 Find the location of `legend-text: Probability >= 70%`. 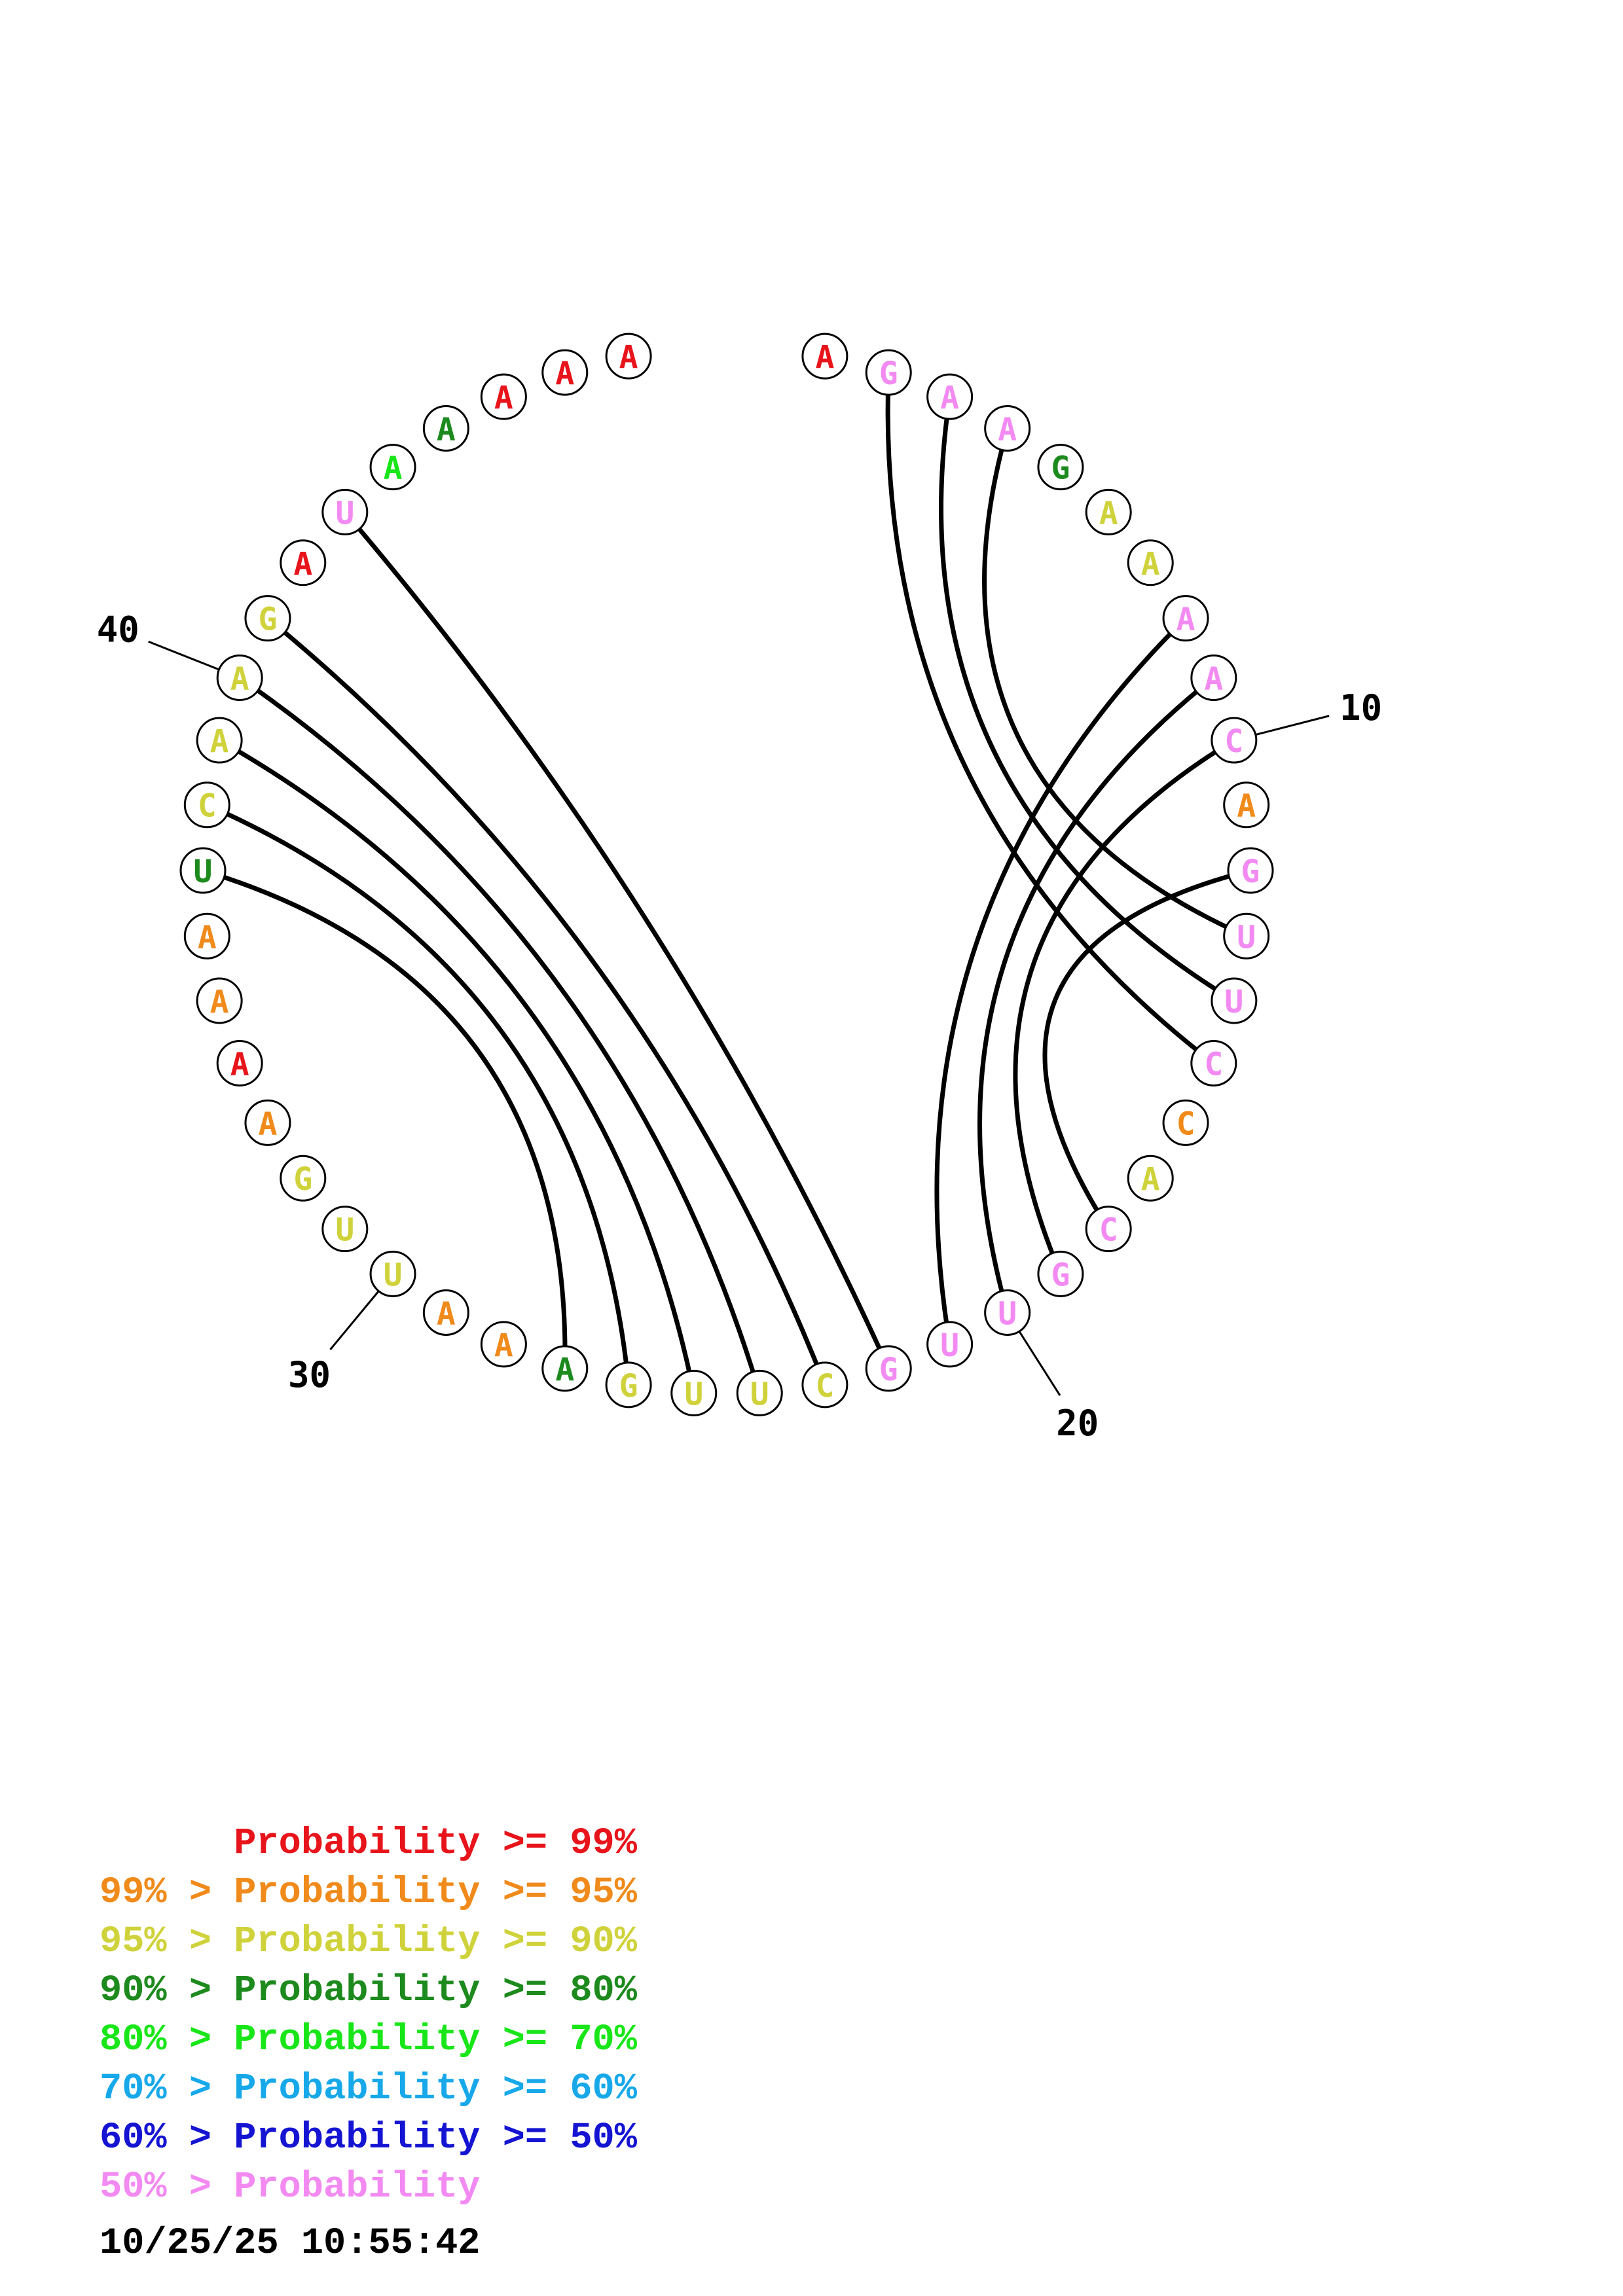

legend-text: Probability >= 70% is located at coordinates (435, 2040).